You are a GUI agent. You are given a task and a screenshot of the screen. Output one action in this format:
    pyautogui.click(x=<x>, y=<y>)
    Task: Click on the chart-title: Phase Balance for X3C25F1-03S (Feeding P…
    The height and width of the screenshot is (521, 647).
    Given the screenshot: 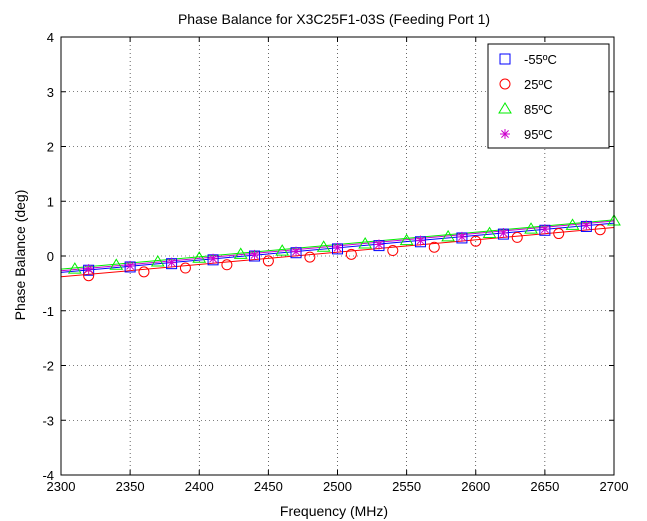 What is the action you would take?
    pyautogui.click(x=334, y=19)
    